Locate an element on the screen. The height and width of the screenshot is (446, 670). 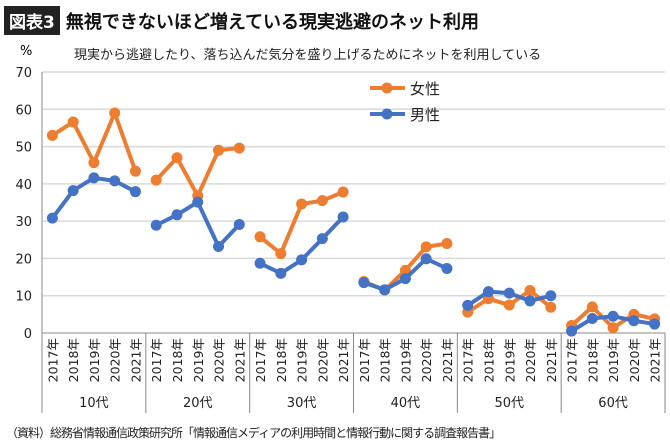
series-line-female is located at coordinates (197, 172).